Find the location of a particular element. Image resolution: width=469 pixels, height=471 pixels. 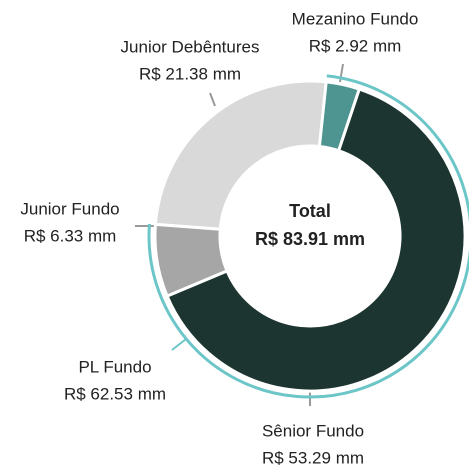

center-title: Total is located at coordinates (310, 211).